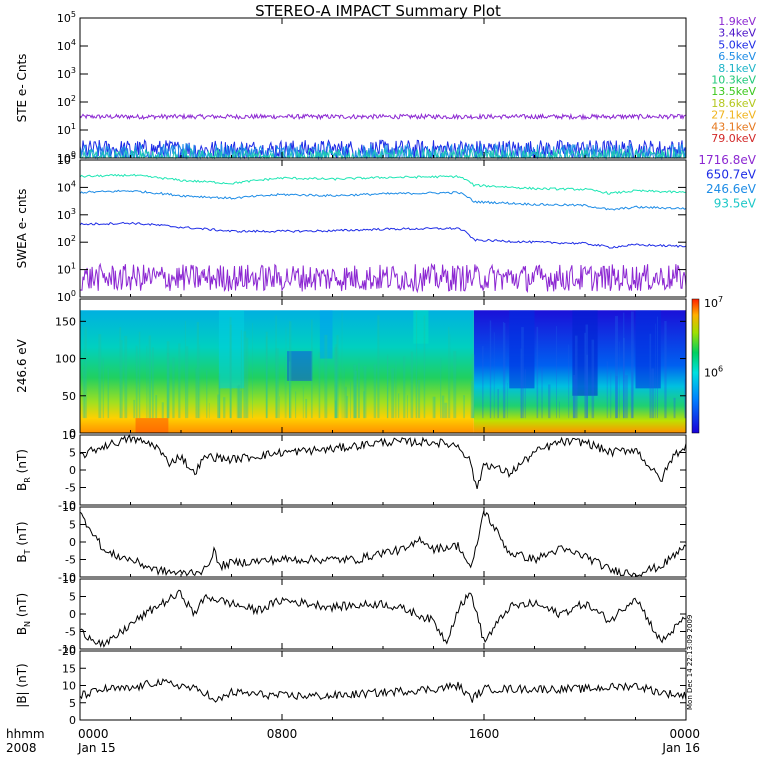 The height and width of the screenshot is (784, 780). What do you see at coordinates (378, 11) in the screenshot?
I see `chart-title: STEREO-A IMPACT Summary Plot` at bounding box center [378, 11].